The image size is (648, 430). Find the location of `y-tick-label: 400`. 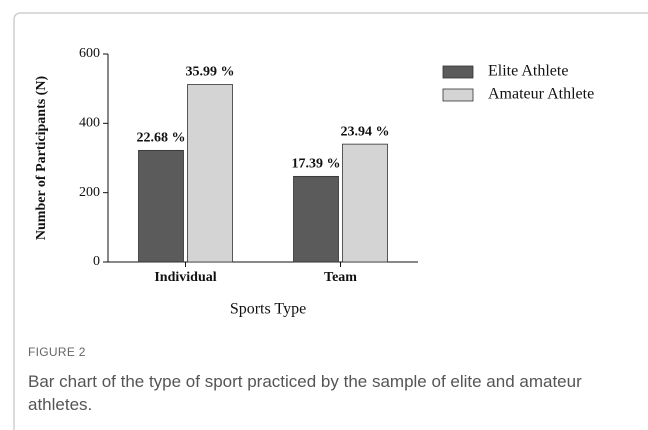

y-tick-label: 400 is located at coordinates (89, 123).